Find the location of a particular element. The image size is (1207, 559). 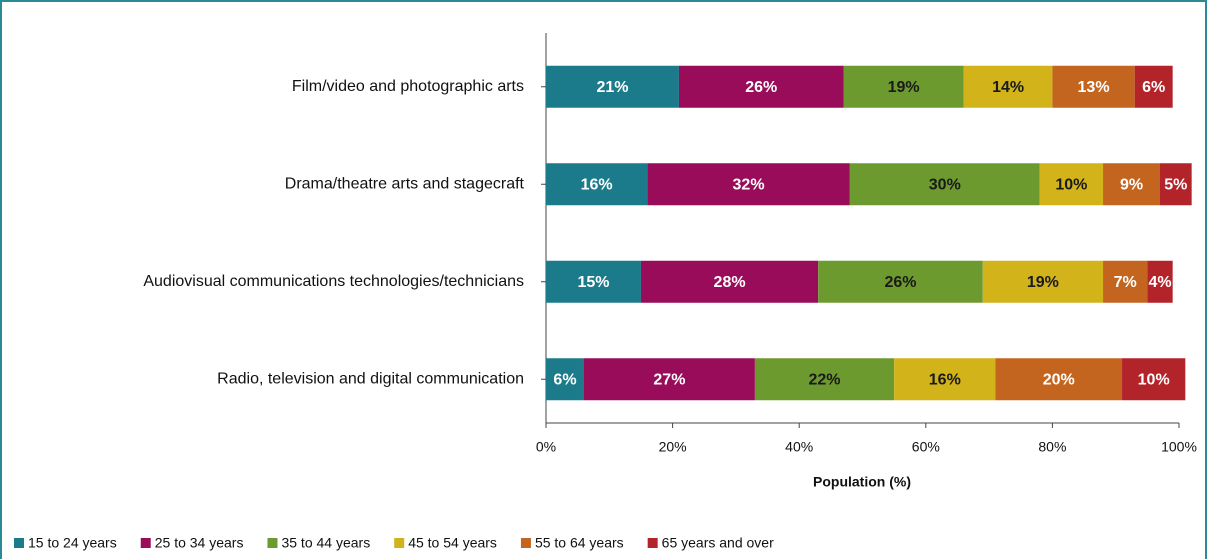

x-tick-label: 80% is located at coordinates (1052, 447).